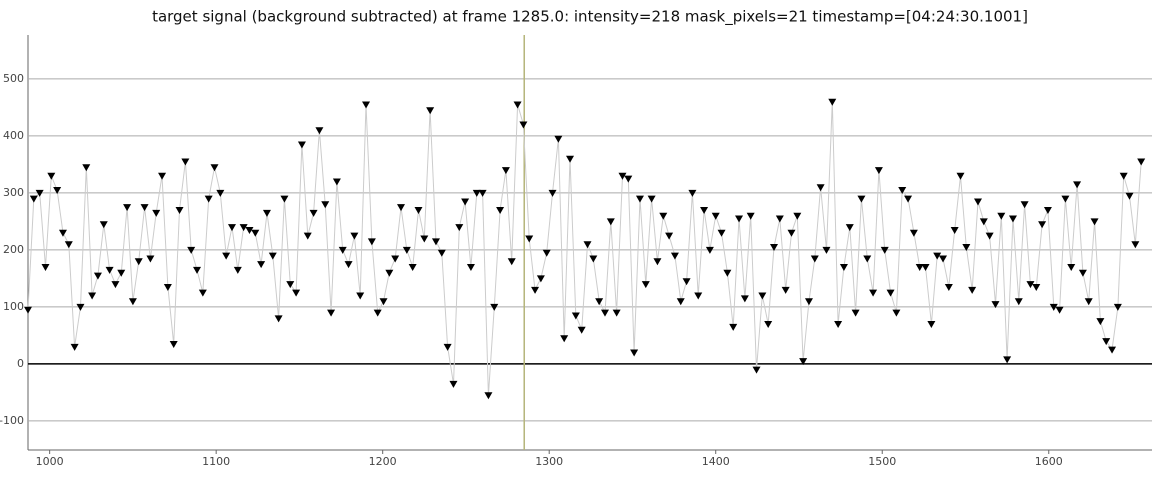 The image size is (1152, 478). I want to click on x-tick-label: 1500, so click(882, 461).